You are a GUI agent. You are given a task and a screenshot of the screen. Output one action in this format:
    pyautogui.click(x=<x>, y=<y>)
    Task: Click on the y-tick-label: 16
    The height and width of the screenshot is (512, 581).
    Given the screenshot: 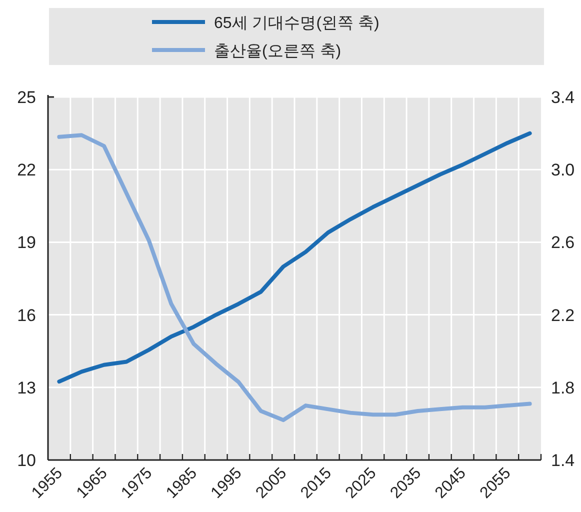 What is the action you would take?
    pyautogui.click(x=26, y=315)
    